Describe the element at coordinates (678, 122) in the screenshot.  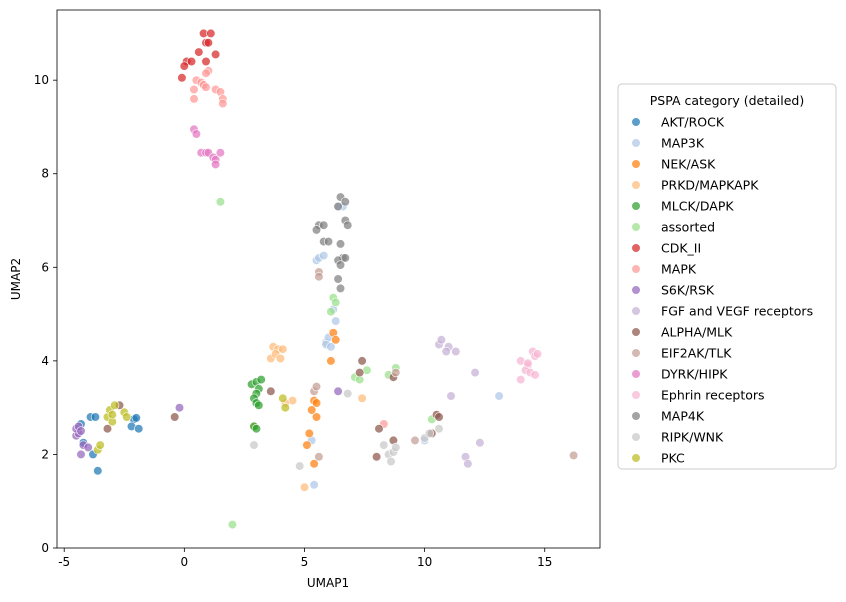
I see `legend-item: AKT/ROCK` at that location.